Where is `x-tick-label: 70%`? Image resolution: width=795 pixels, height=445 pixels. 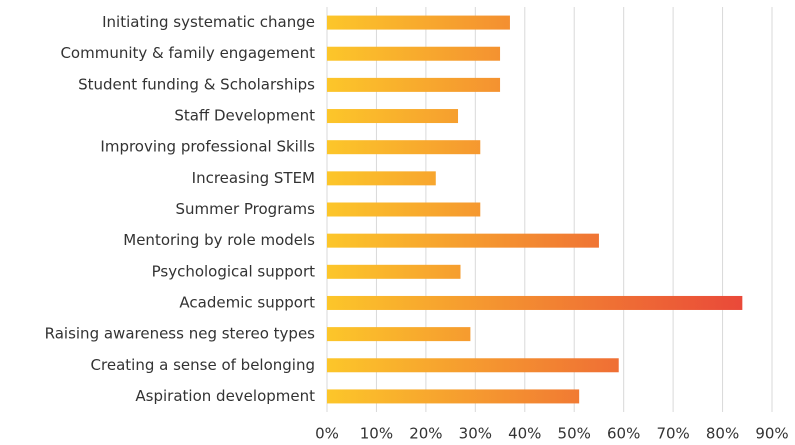
x-tick-label: 70% is located at coordinates (672, 434).